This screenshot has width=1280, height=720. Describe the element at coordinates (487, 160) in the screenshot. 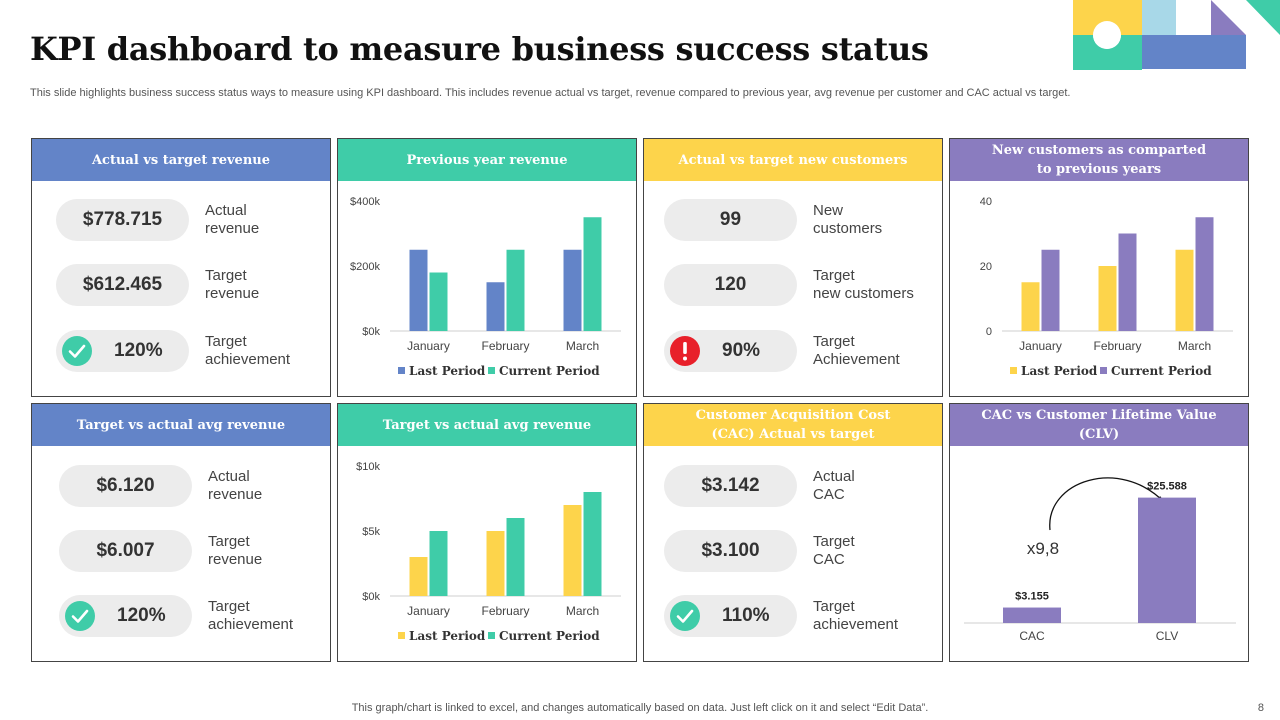

I see `panel-title: Previous year revenue` at that location.